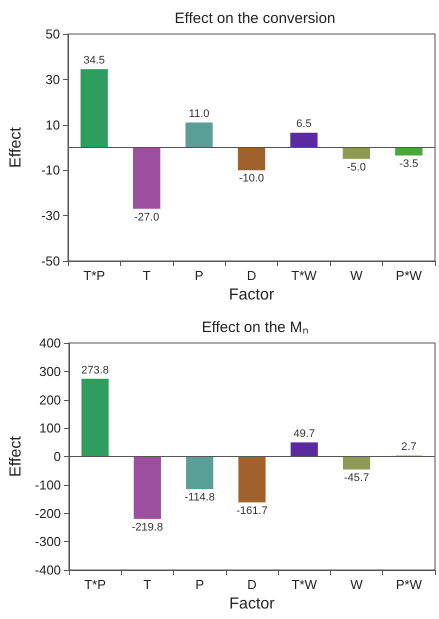 This screenshot has width=439, height=619. Describe the element at coordinates (50, 343) in the screenshot. I see `y-tick-label: 400` at that location.